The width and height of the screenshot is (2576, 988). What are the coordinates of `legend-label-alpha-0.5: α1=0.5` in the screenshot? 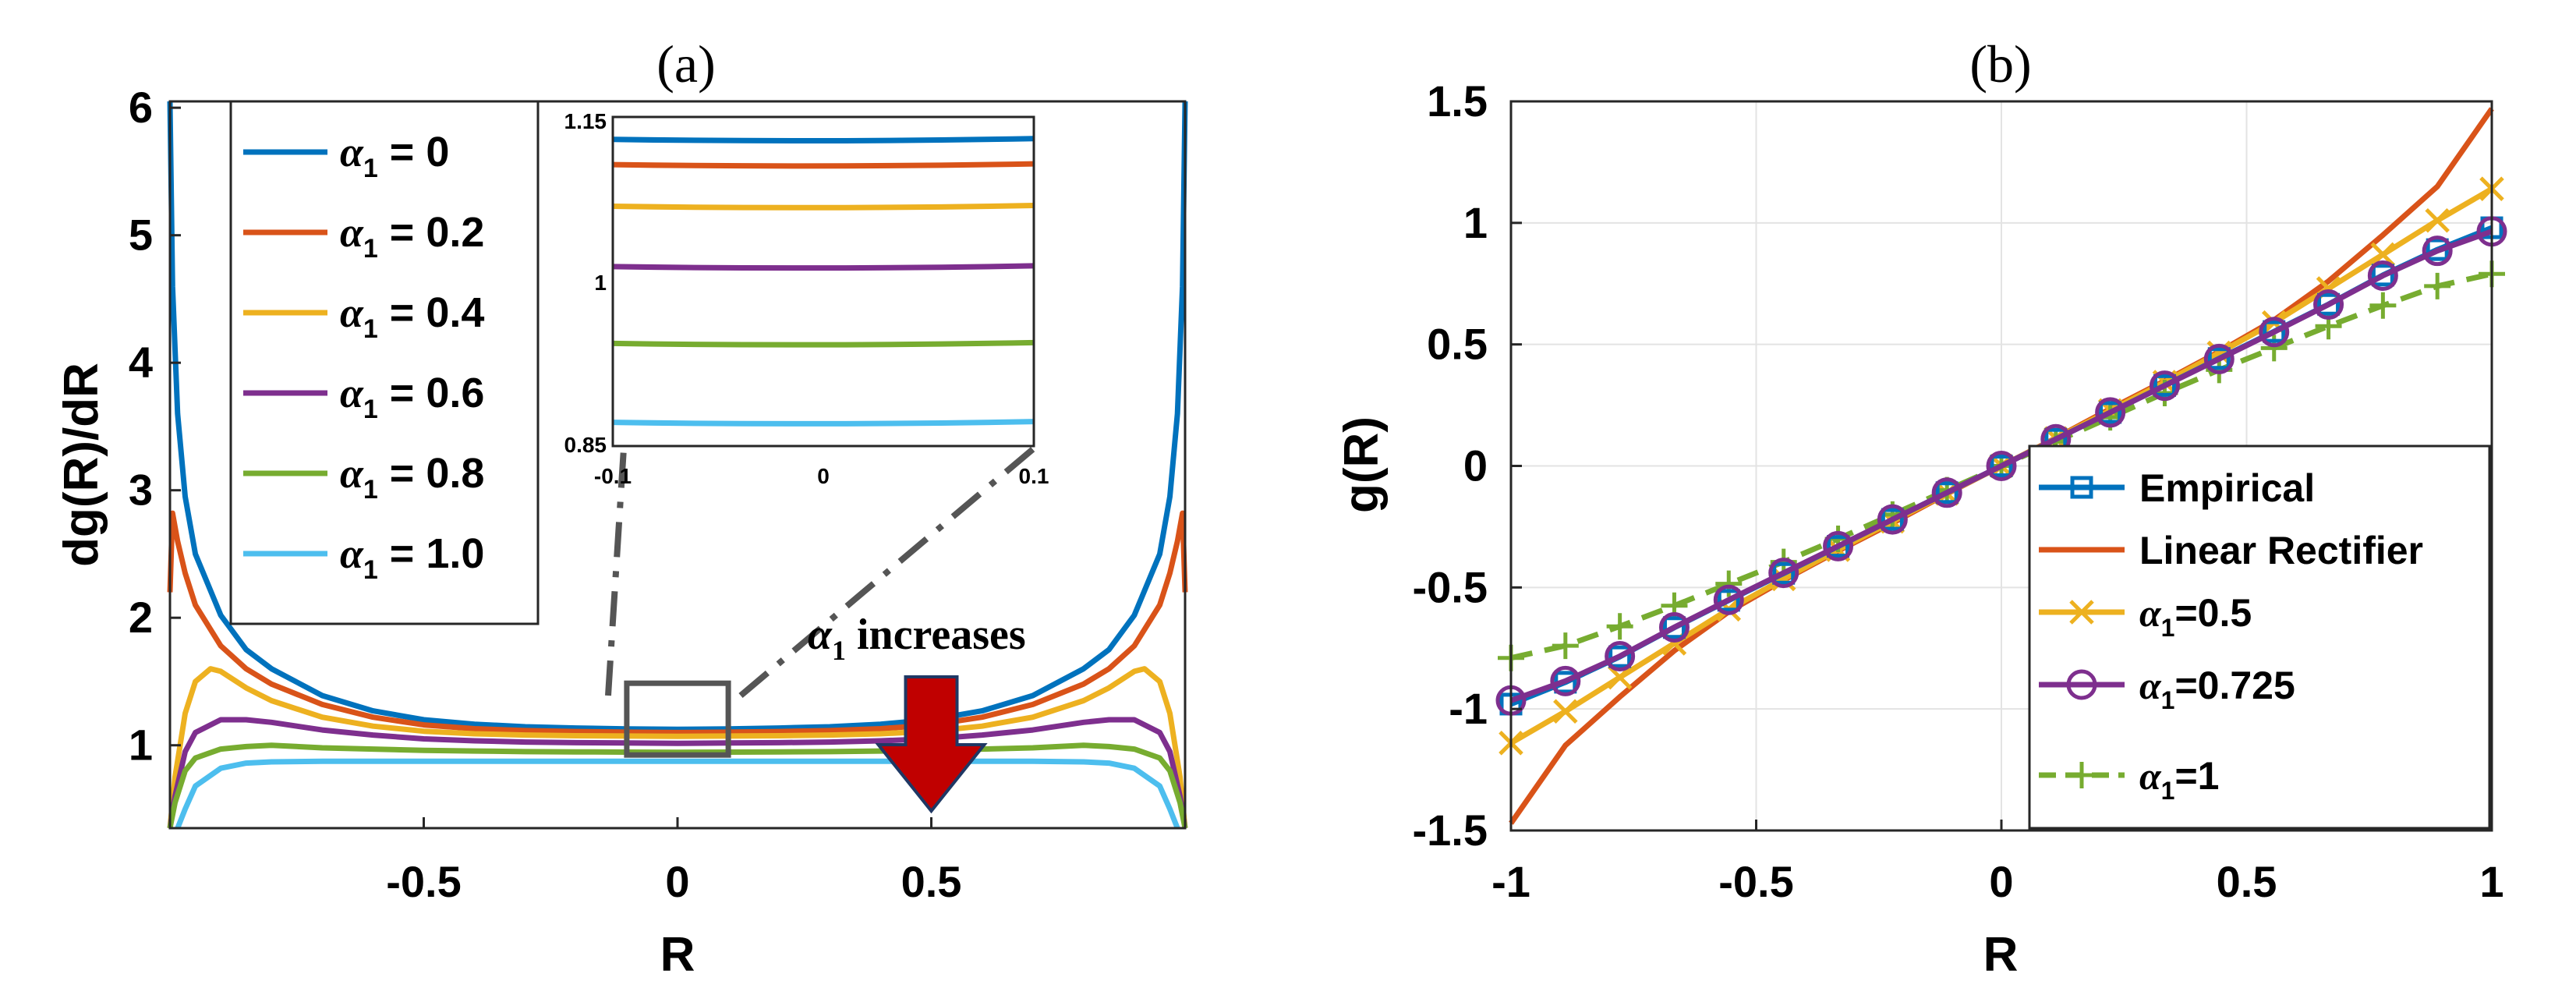 It's located at (2195, 616).